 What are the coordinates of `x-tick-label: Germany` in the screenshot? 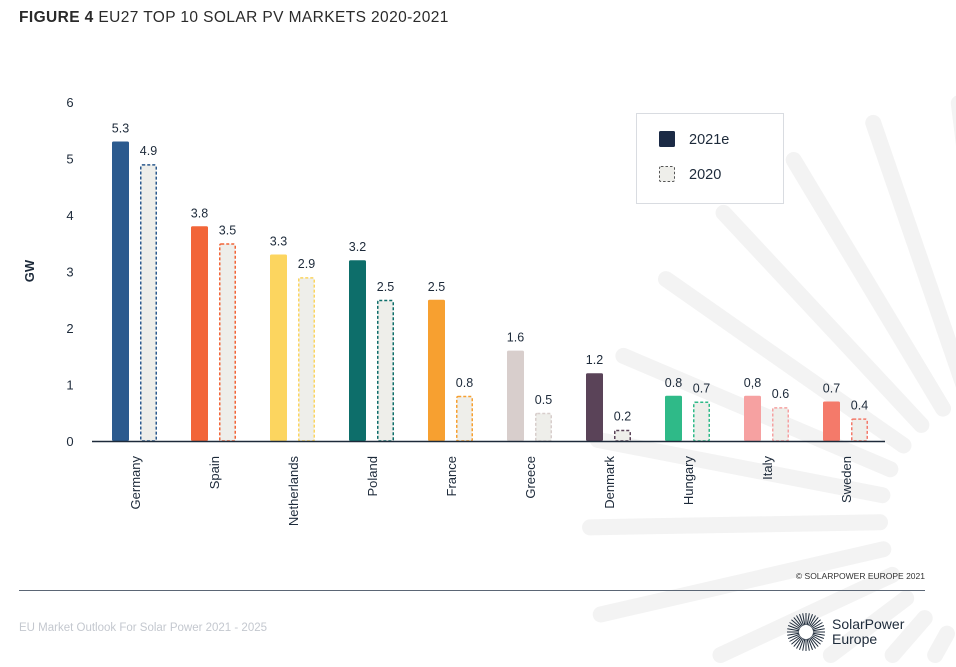 It's located at (135, 483).